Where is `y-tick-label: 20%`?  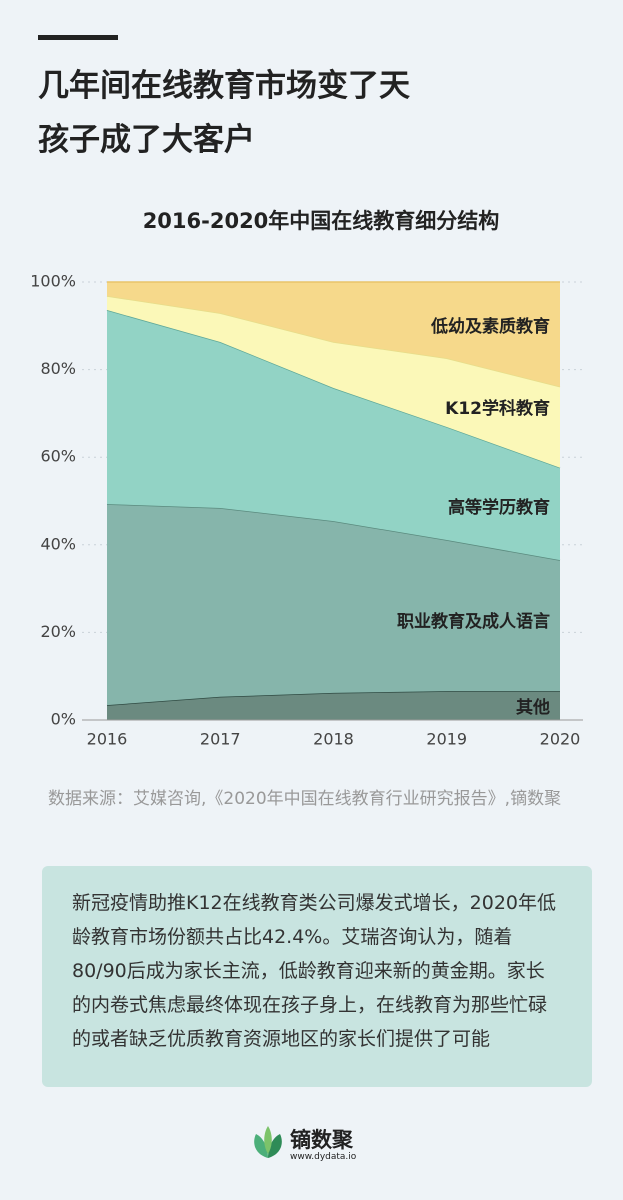 y-tick-label: 20% is located at coordinates (58, 631).